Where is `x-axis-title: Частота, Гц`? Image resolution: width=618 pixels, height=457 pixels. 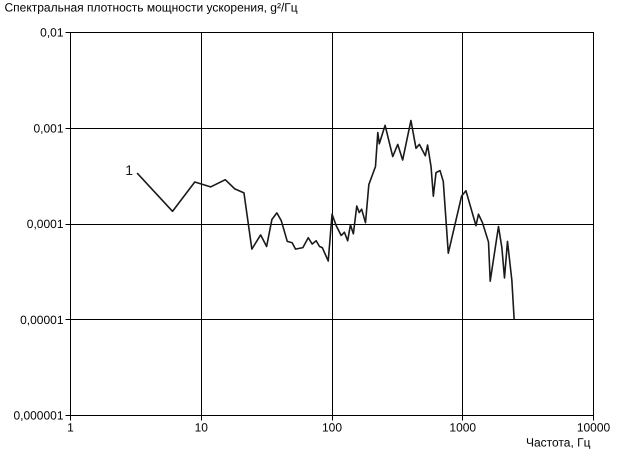 x-axis-title: Частота, Гц is located at coordinates (558, 443).